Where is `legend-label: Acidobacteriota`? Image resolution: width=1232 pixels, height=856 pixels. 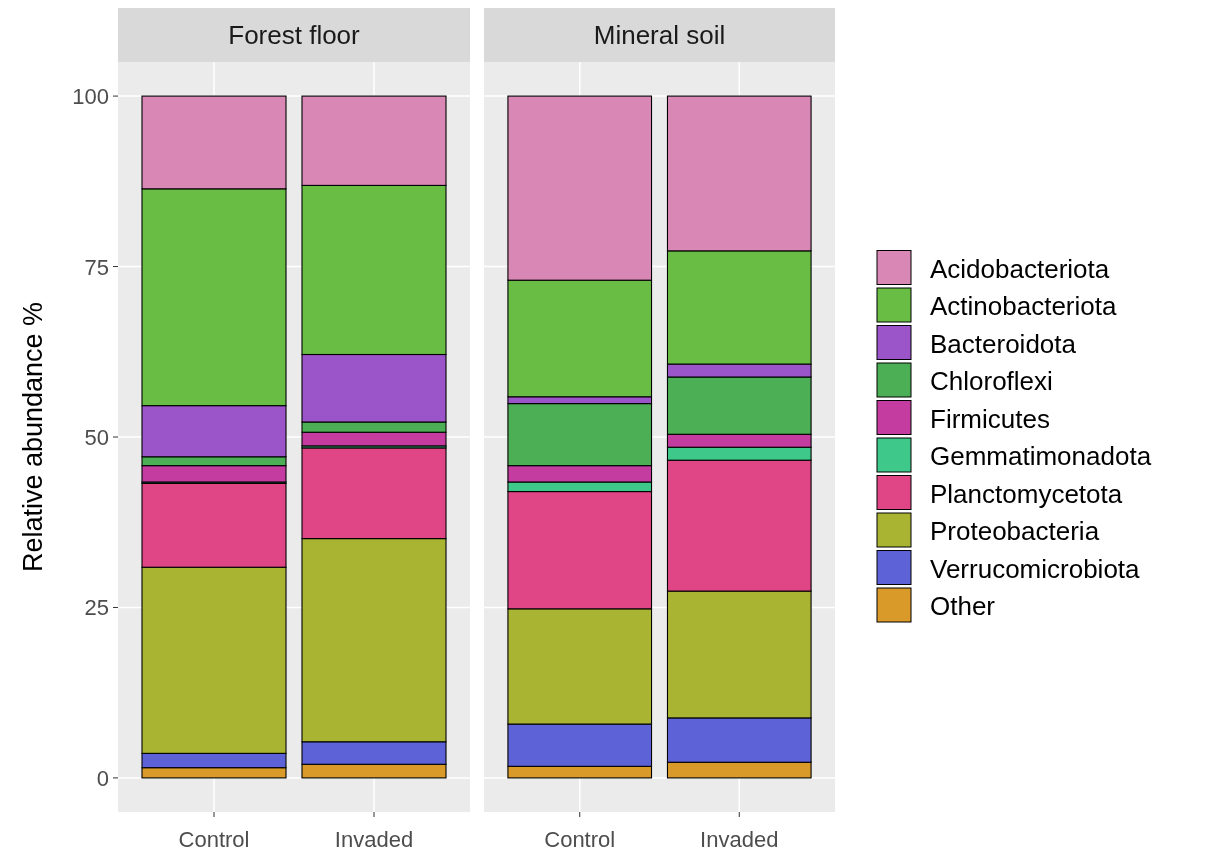
legend-label: Acidobacteriota is located at coordinates (1020, 268).